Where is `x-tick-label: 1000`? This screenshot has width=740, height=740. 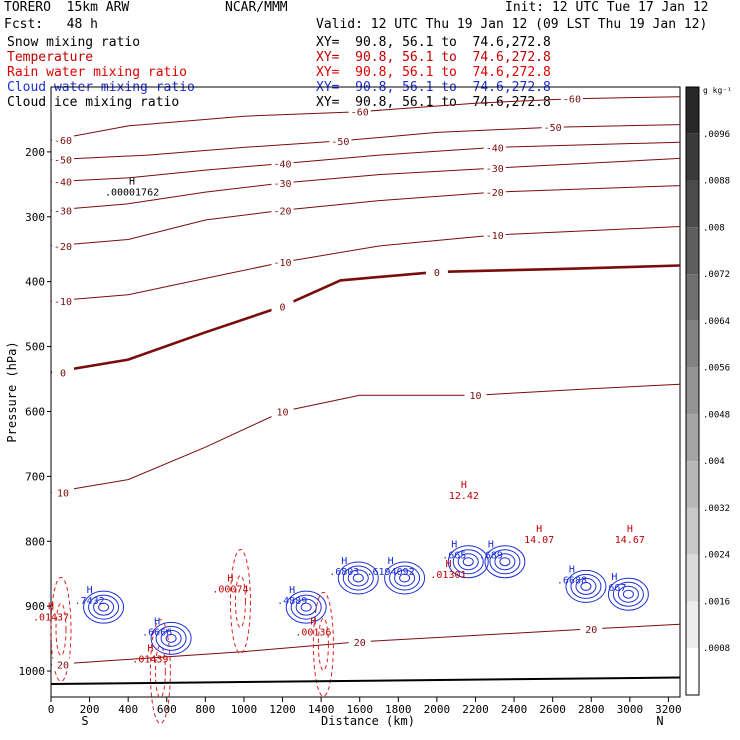 x-tick-label: 1000 is located at coordinates (244, 709).